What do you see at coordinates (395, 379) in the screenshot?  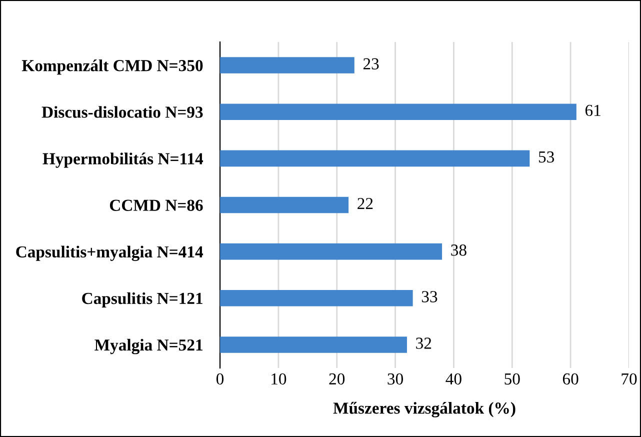 I see `x-tick-label: 30` at bounding box center [395, 379].